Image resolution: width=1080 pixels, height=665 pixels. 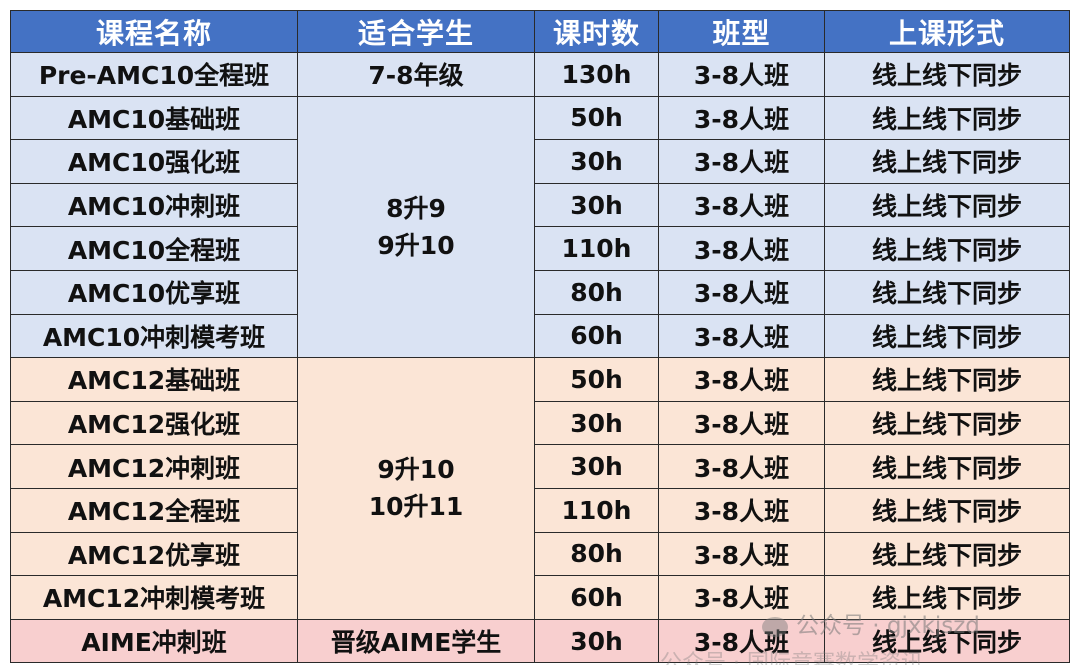 I want to click on table-row: AMC12冲刺班 30h 3-8人班 线上线下同步, so click(x=540, y=466).